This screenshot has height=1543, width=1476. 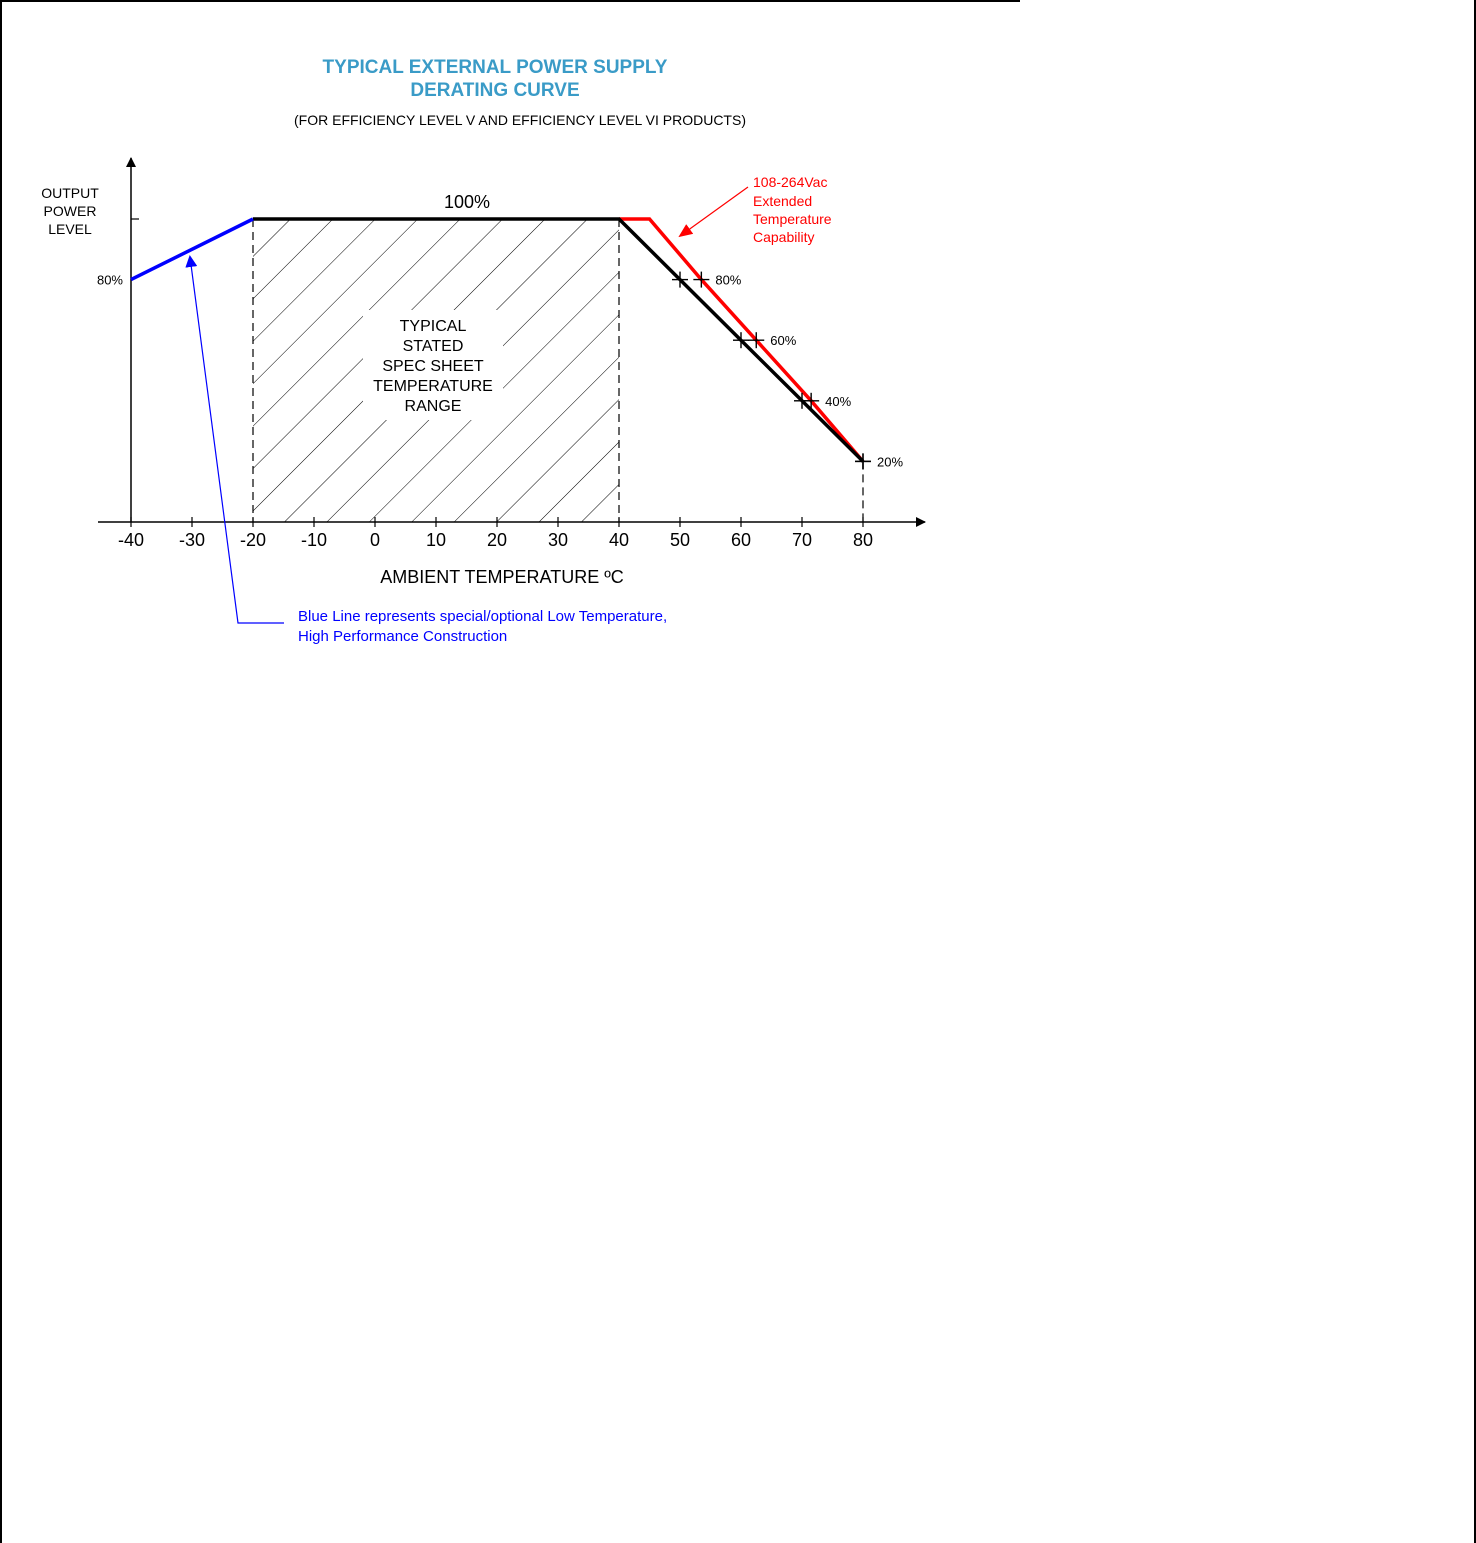 What do you see at coordinates (314, 540) in the screenshot?
I see `x-tick-label-3: -10` at bounding box center [314, 540].